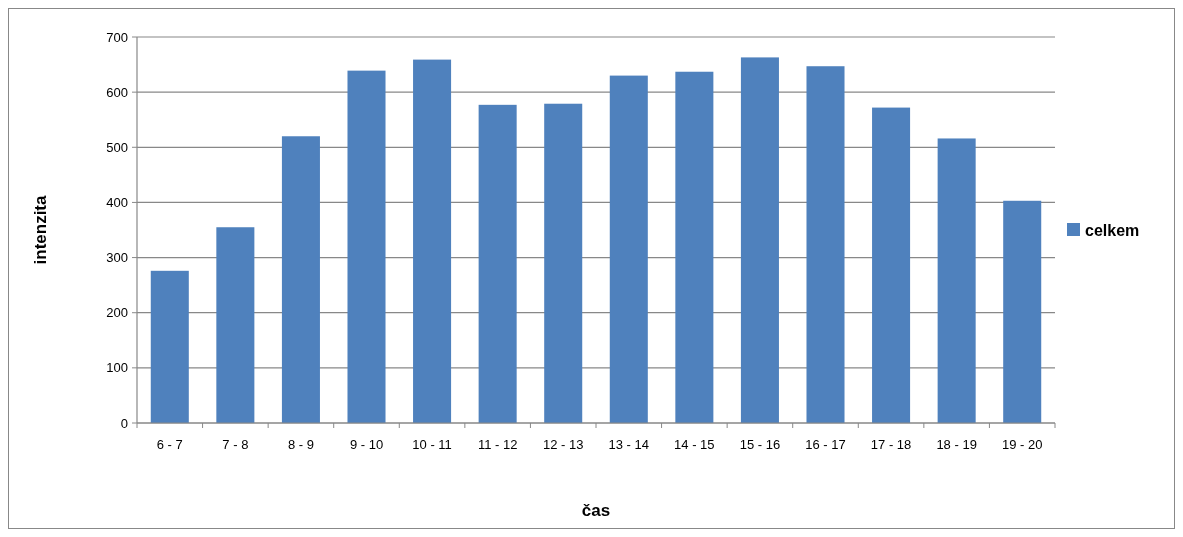  Describe the element at coordinates (117, 258) in the screenshot. I see `y-tick-label: 300` at that location.